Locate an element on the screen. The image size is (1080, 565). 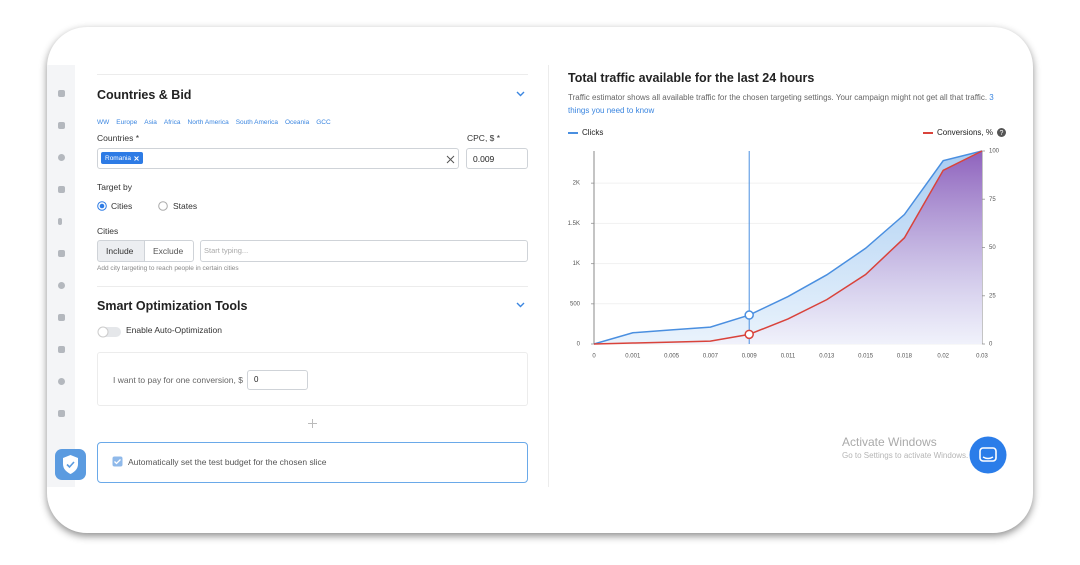
budget-box is located at coordinates (312, 462).